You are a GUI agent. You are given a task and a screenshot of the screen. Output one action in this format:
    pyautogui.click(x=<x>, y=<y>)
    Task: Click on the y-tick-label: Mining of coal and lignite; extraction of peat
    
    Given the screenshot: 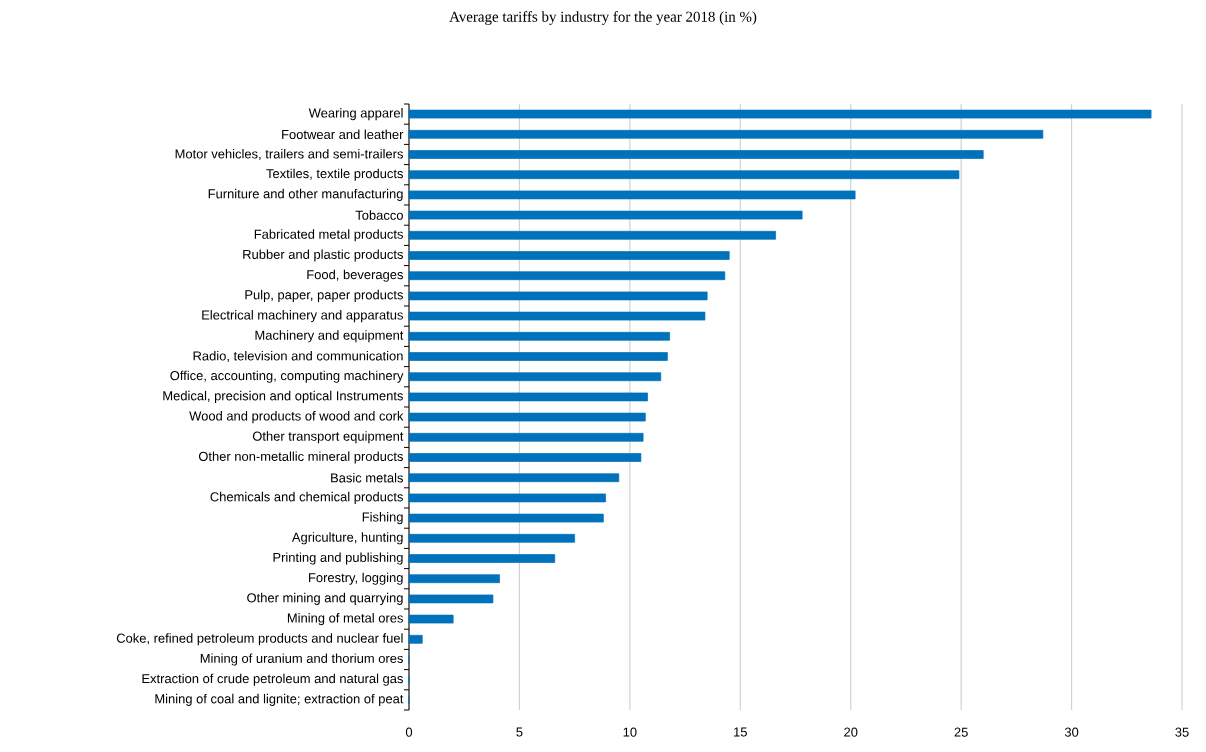 What is the action you would take?
    pyautogui.click(x=279, y=699)
    